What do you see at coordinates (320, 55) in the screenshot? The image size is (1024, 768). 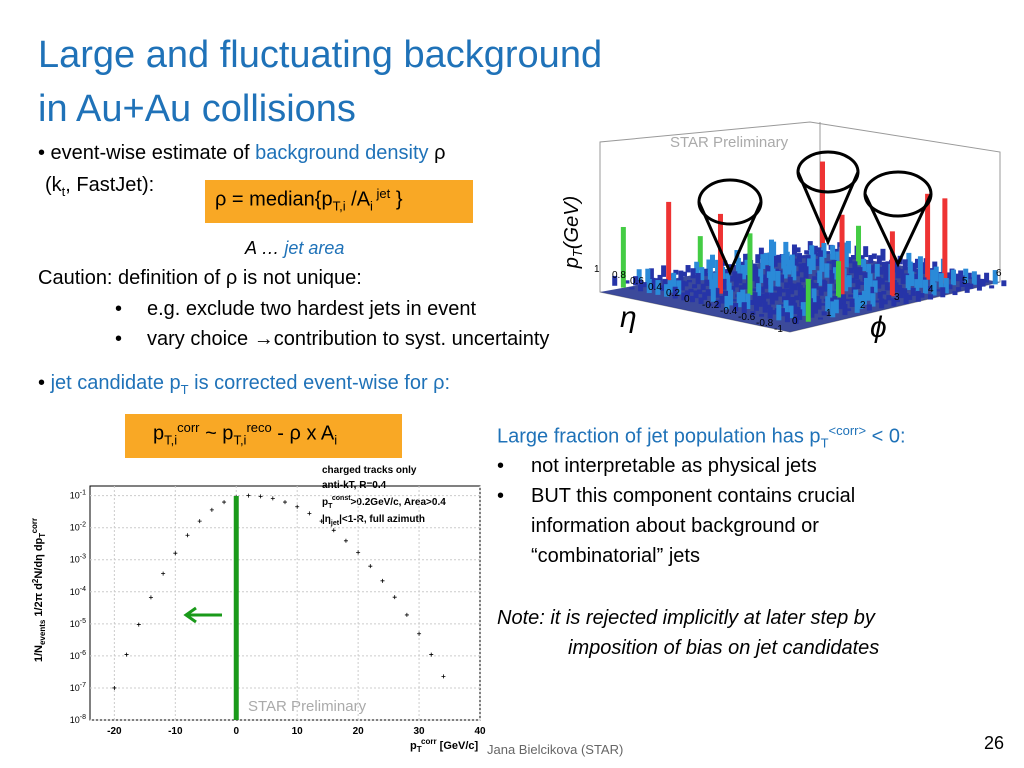 I see `title-line: Large and fluctuating background` at bounding box center [320, 55].